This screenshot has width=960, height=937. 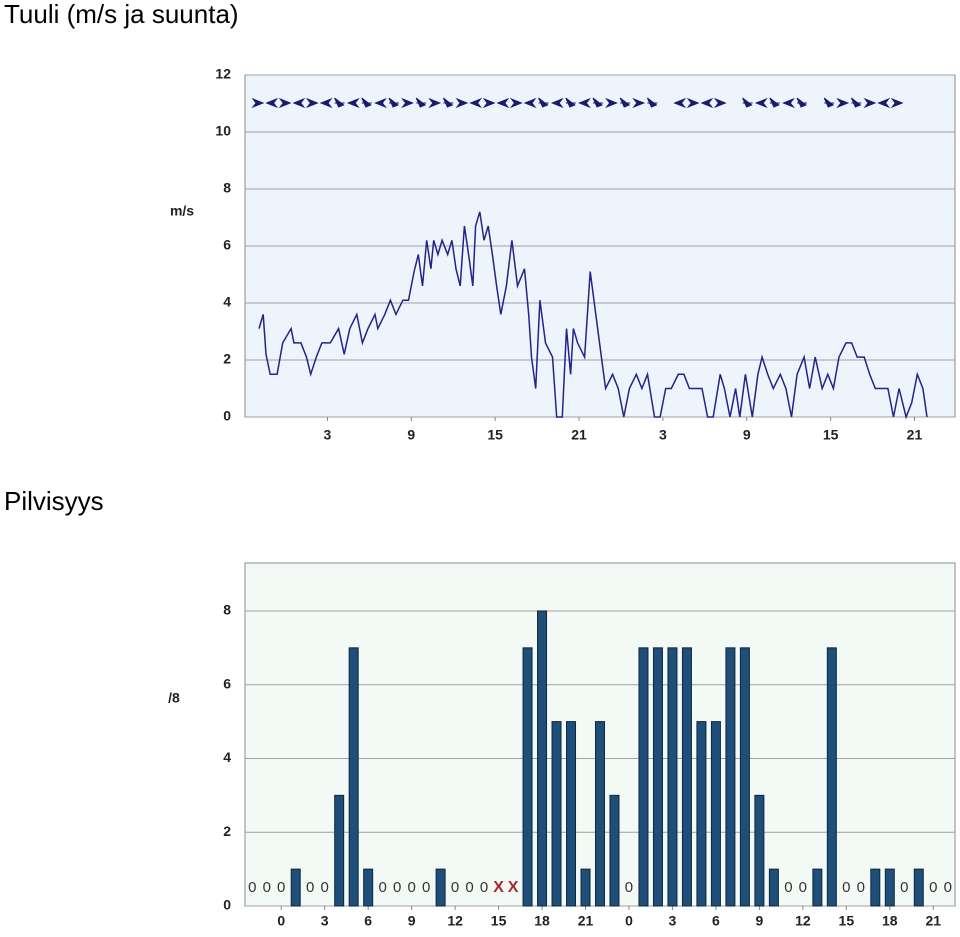 I want to click on wind-direction-row, so click(x=577, y=103).